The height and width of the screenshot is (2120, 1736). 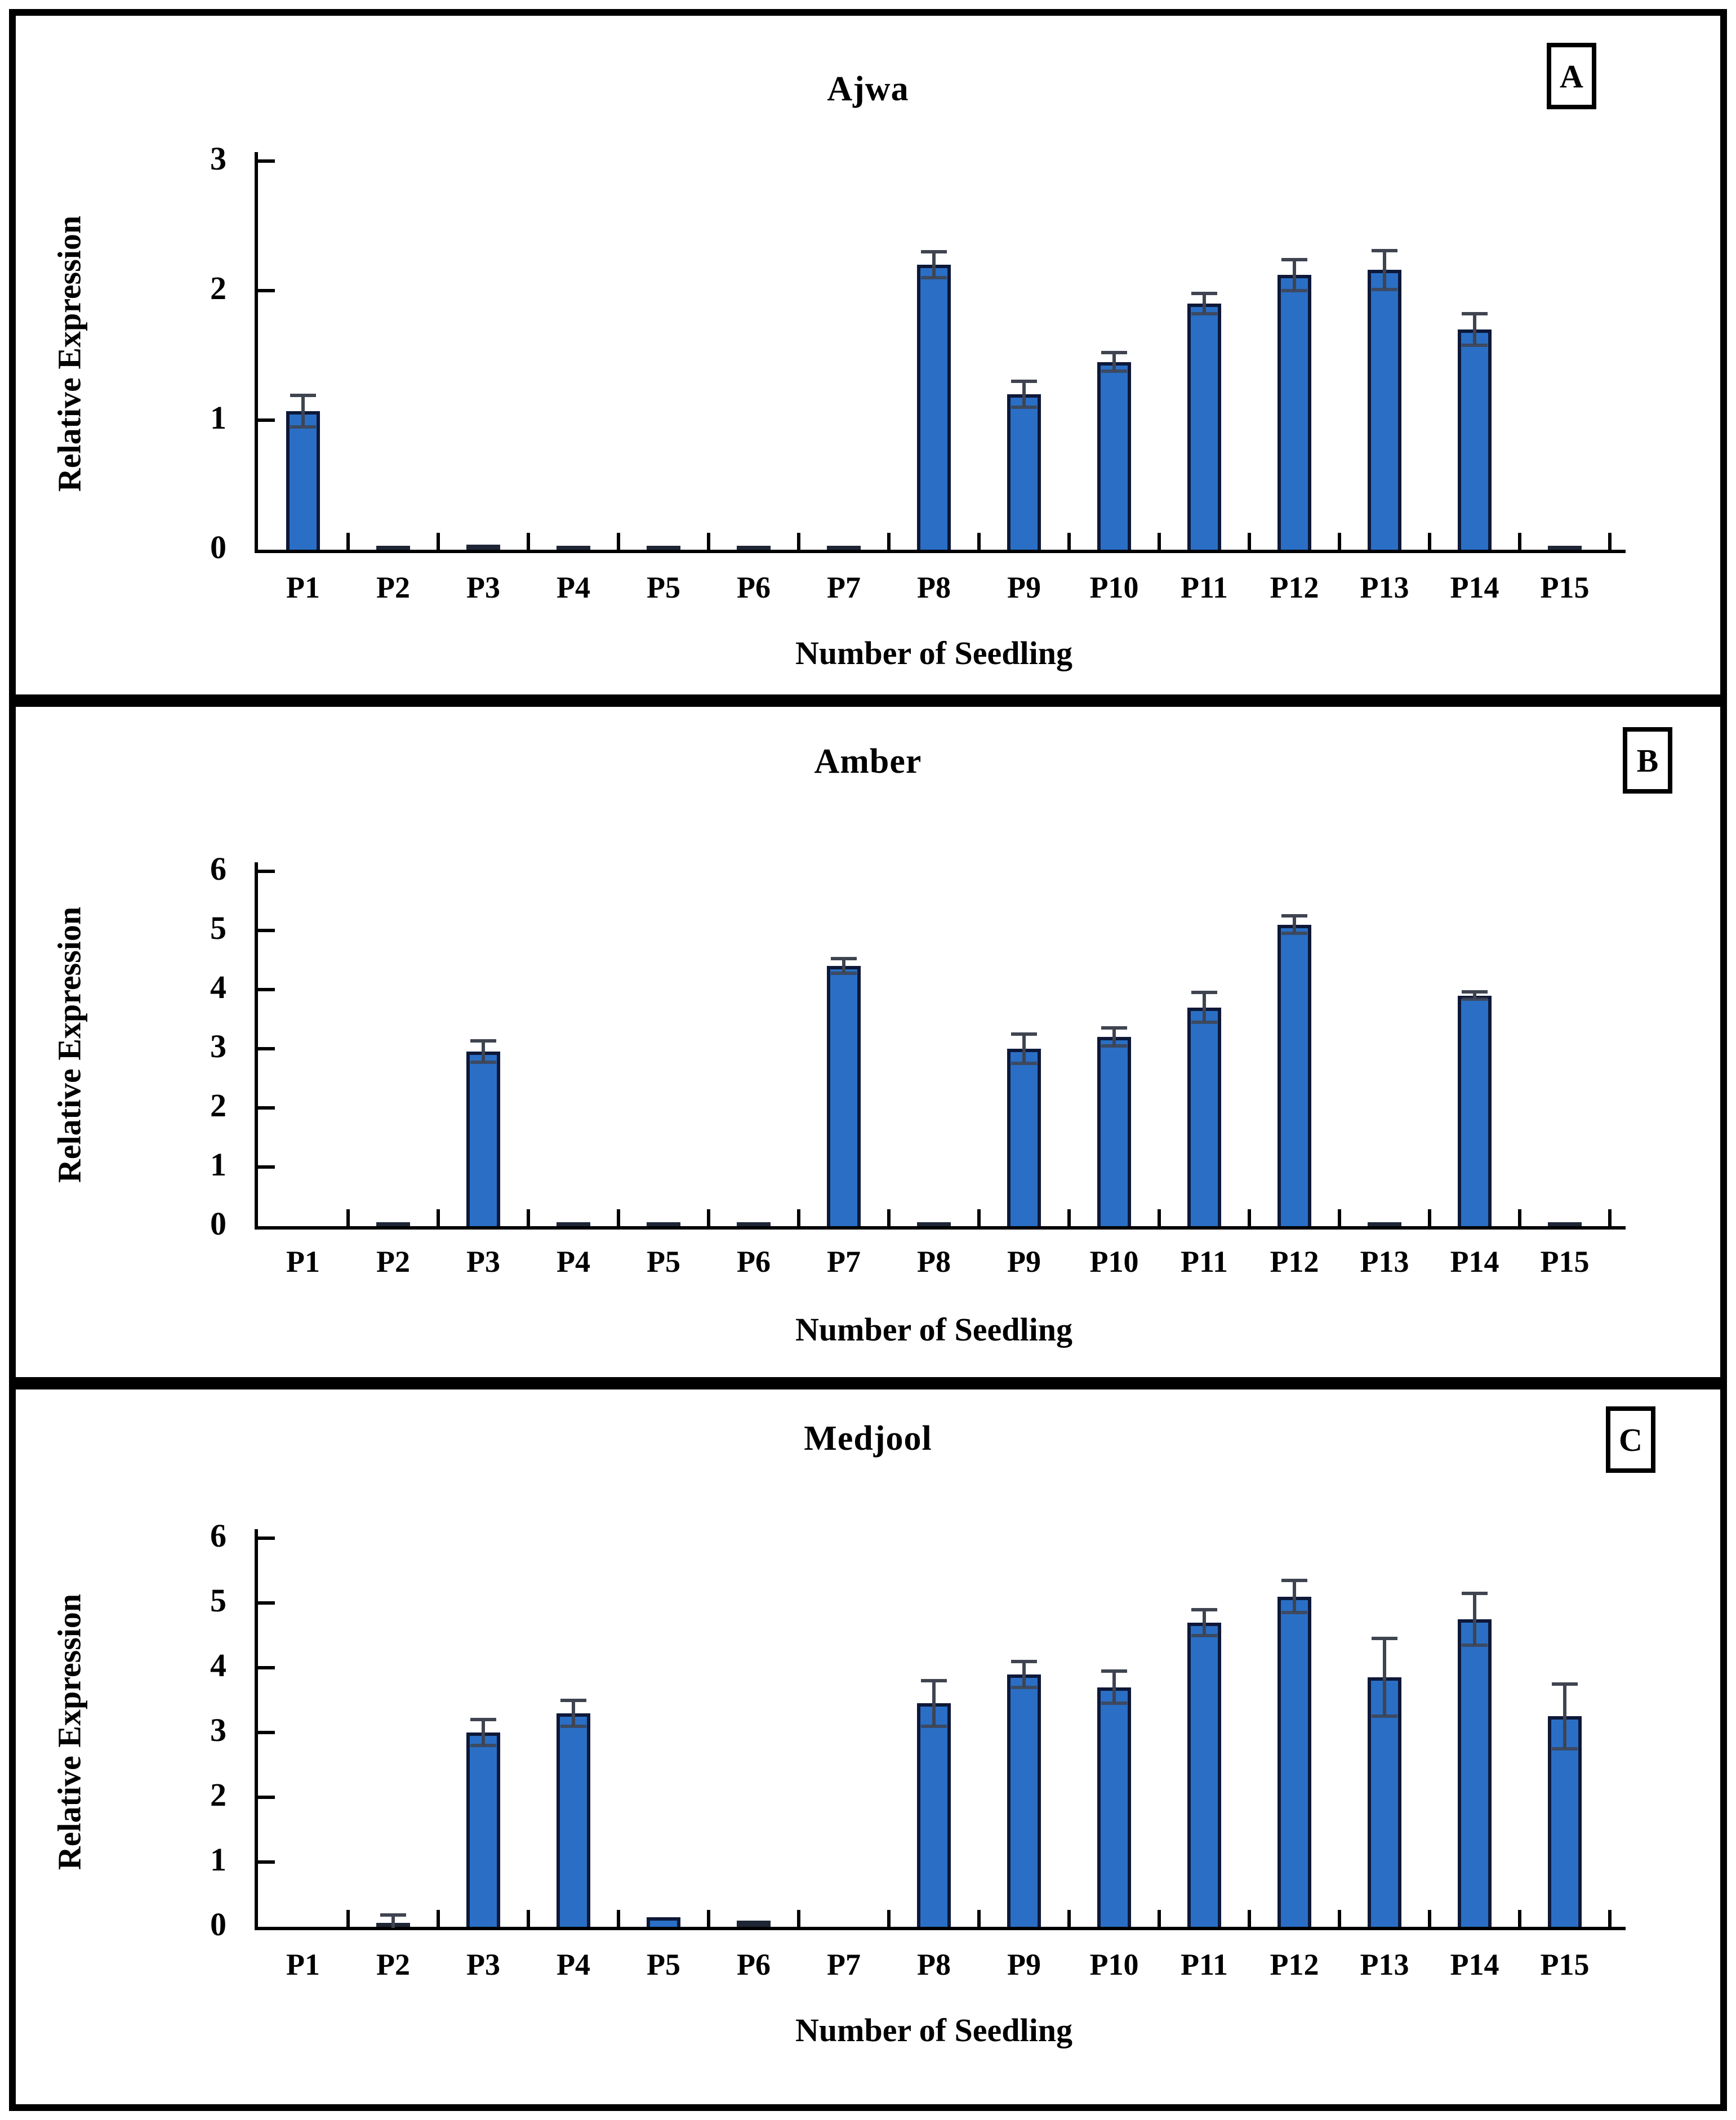 What do you see at coordinates (664, 1262) in the screenshot?
I see `category-label-p5: P5` at bounding box center [664, 1262].